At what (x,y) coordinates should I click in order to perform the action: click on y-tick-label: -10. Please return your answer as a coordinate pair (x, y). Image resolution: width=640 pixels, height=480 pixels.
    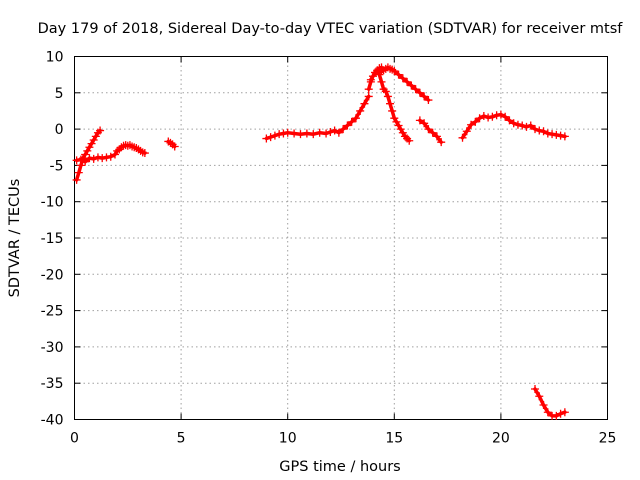
    Looking at the image, I should click on (52, 203).